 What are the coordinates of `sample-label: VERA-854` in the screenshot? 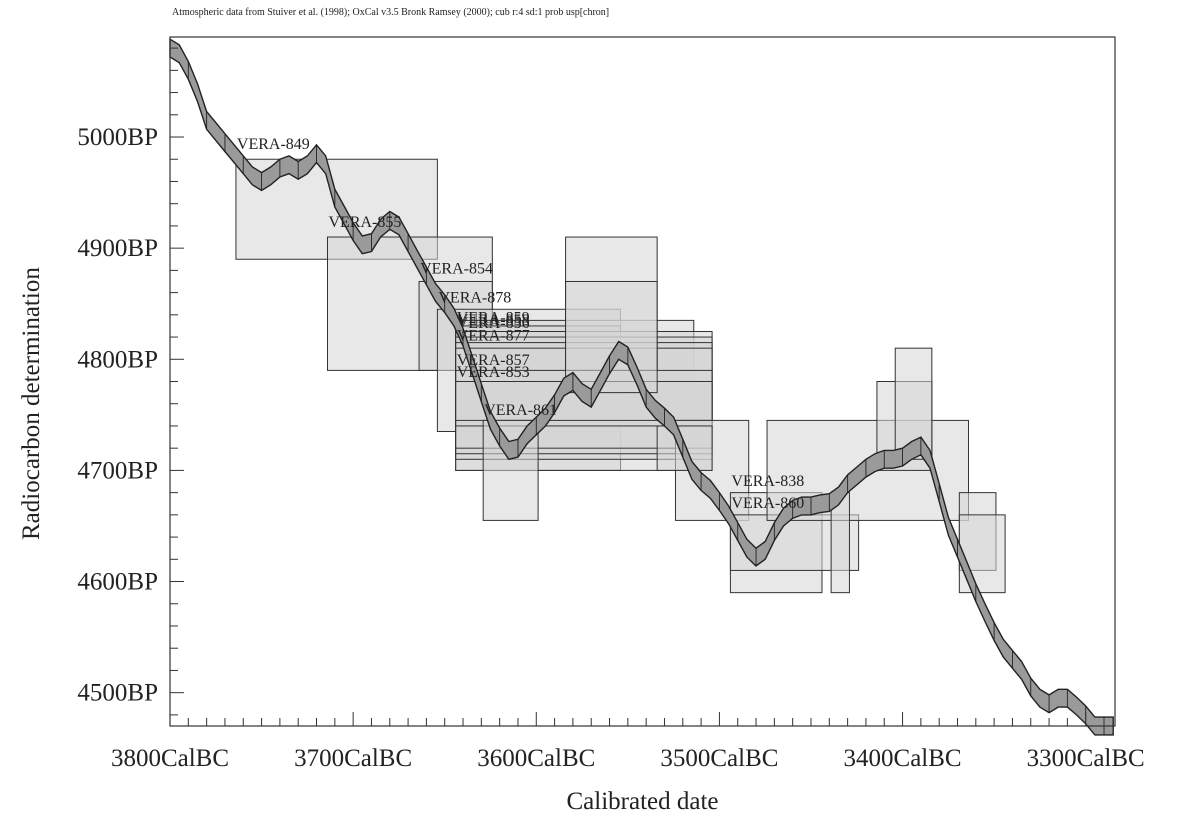 It's located at (456, 269).